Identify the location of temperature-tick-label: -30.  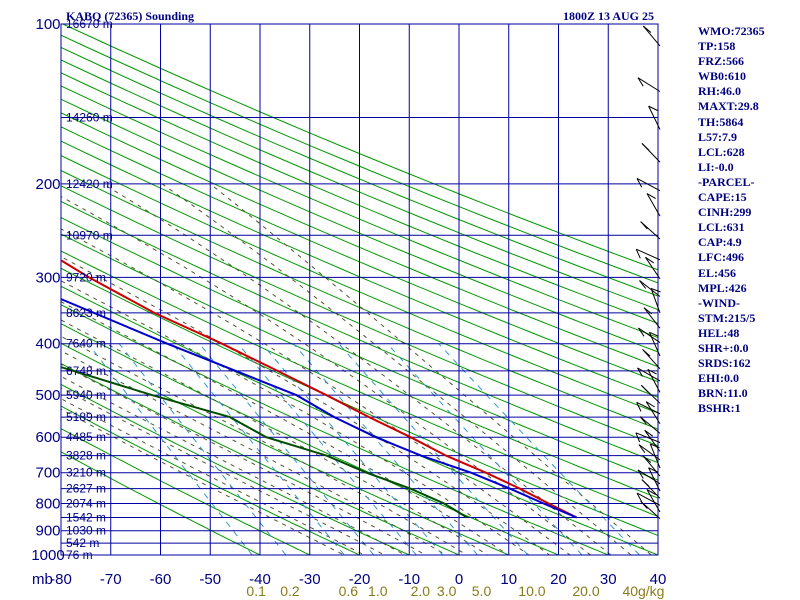
(310, 579).